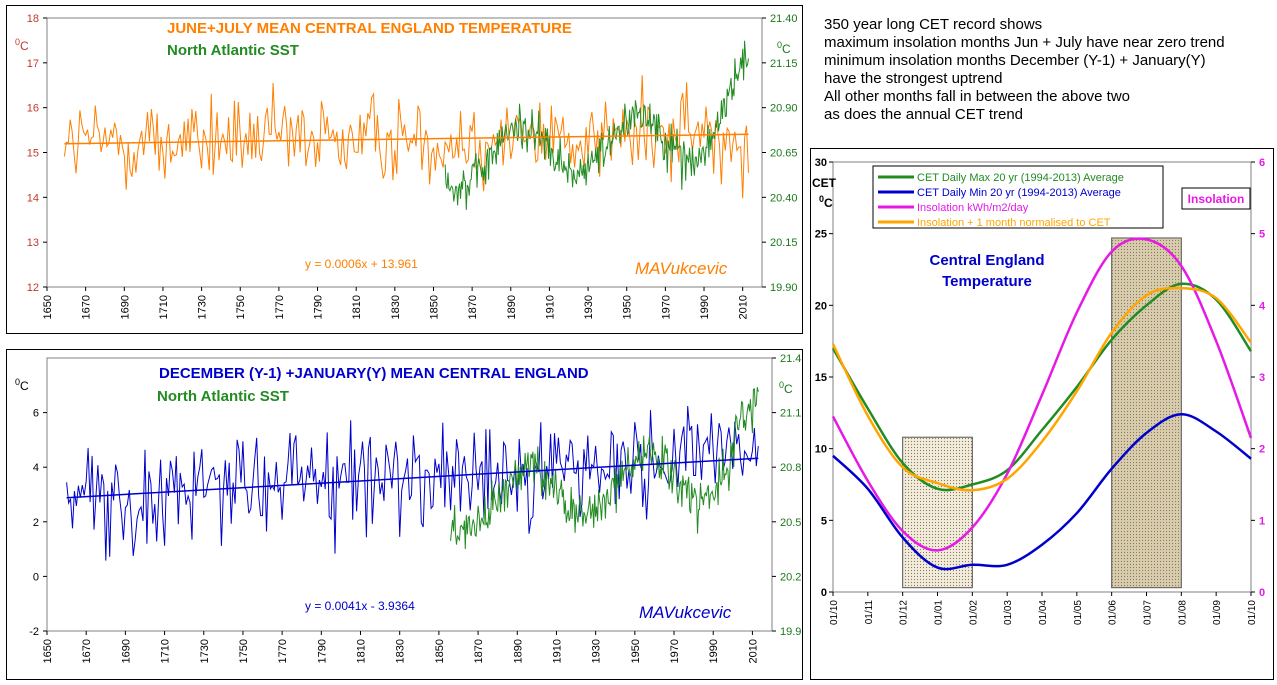  I want to click on legend-label: CET Daily Max 20 yr (1994-2013) Average, so click(1020, 178).